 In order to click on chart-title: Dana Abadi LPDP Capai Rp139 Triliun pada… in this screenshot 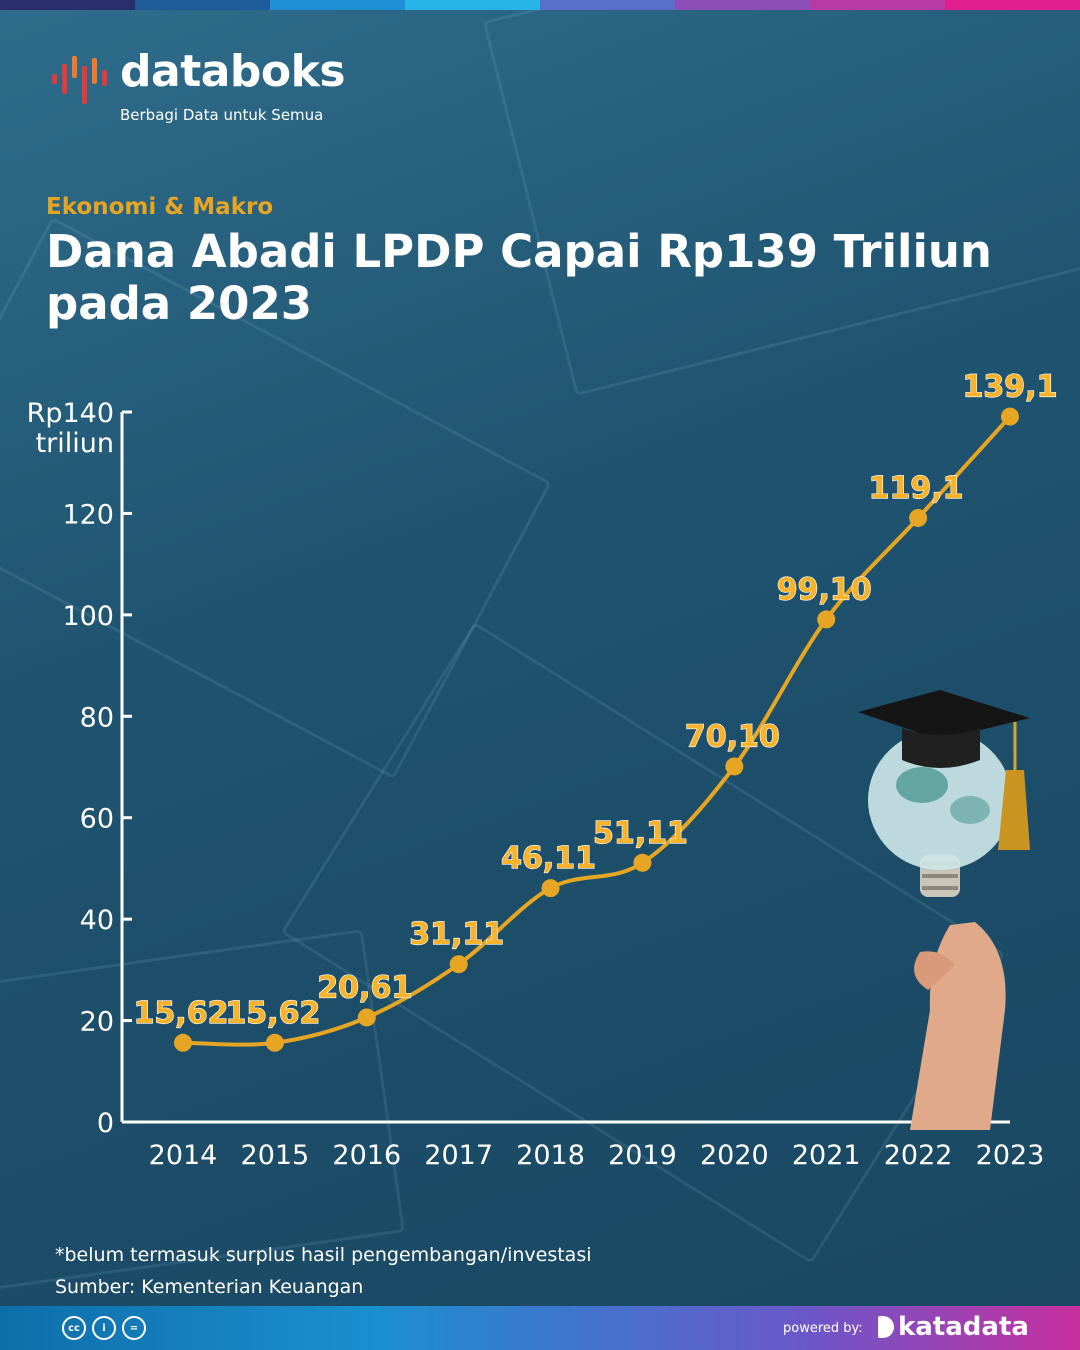, I will do `click(519, 277)`.